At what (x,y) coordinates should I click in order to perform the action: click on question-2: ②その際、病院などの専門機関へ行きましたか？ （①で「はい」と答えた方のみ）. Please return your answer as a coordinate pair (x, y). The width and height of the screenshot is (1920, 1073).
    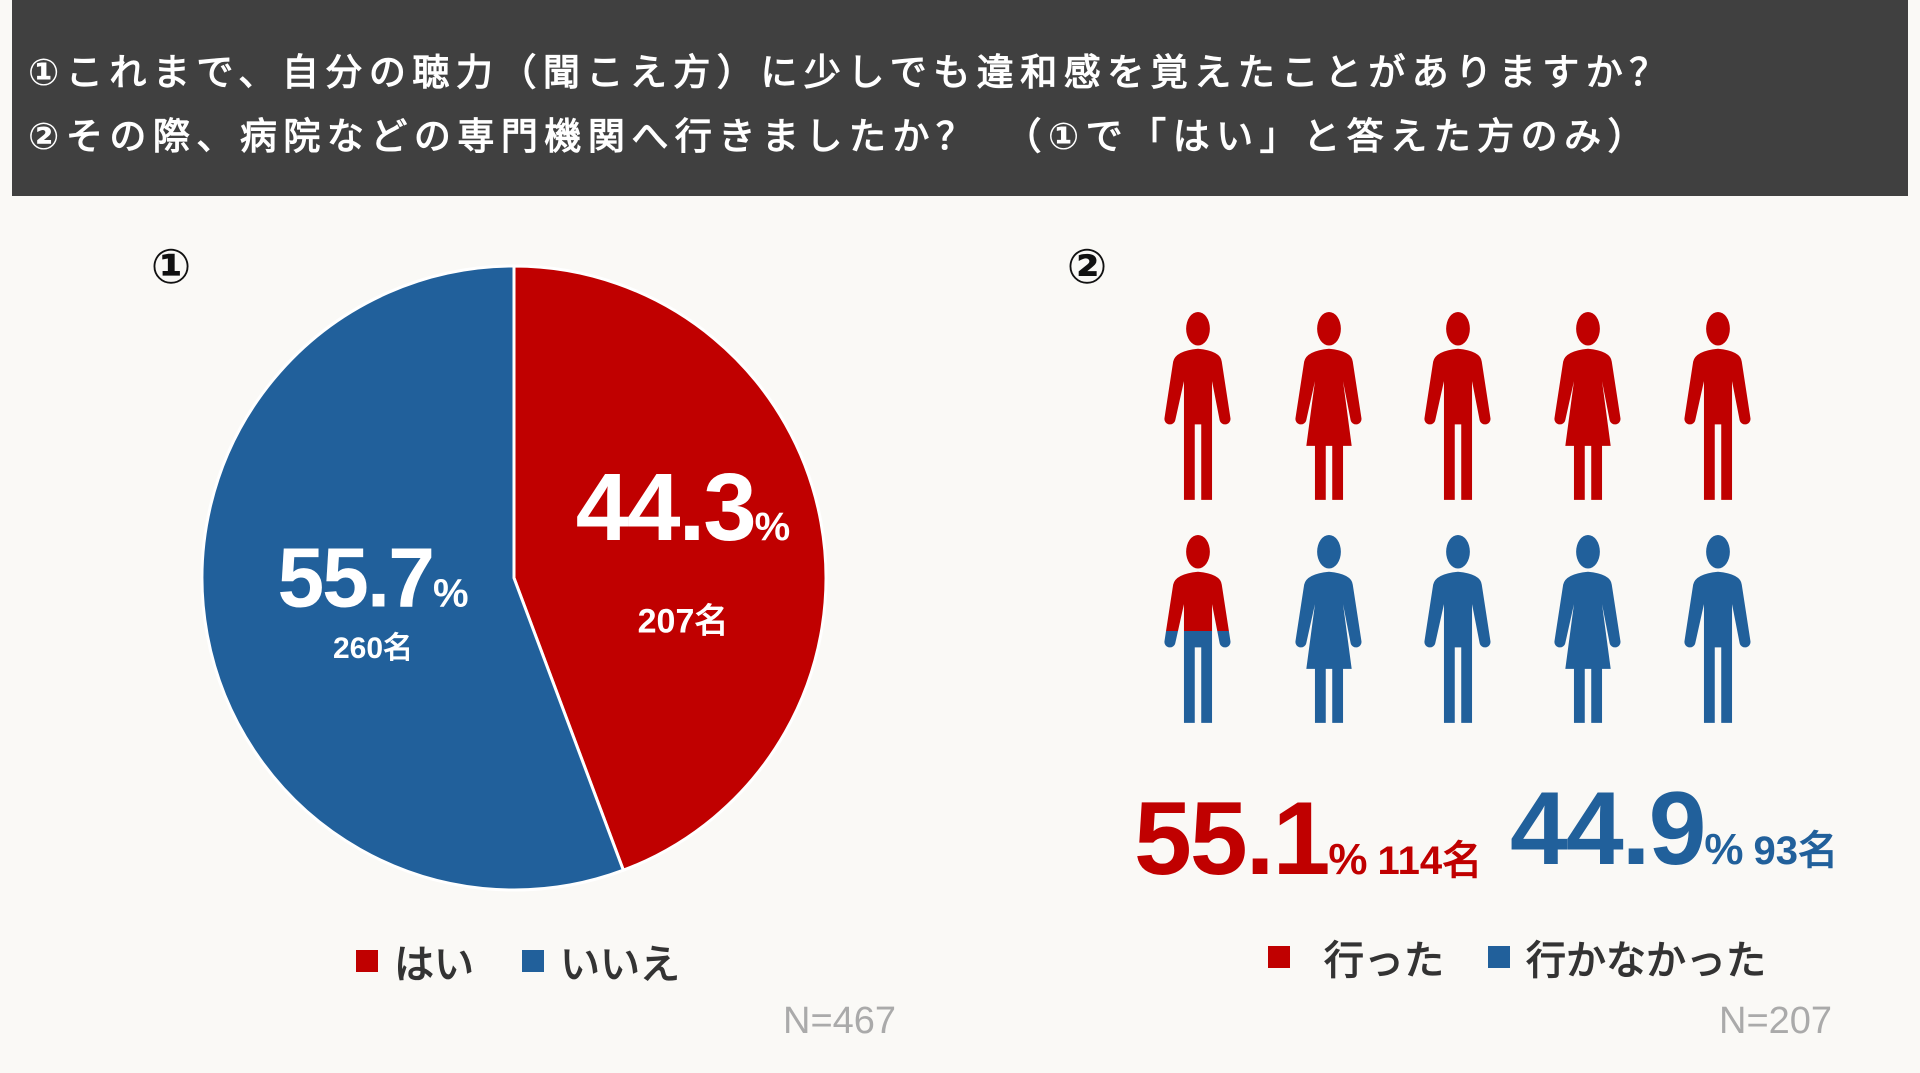
    Looking at the image, I should click on (840, 136).